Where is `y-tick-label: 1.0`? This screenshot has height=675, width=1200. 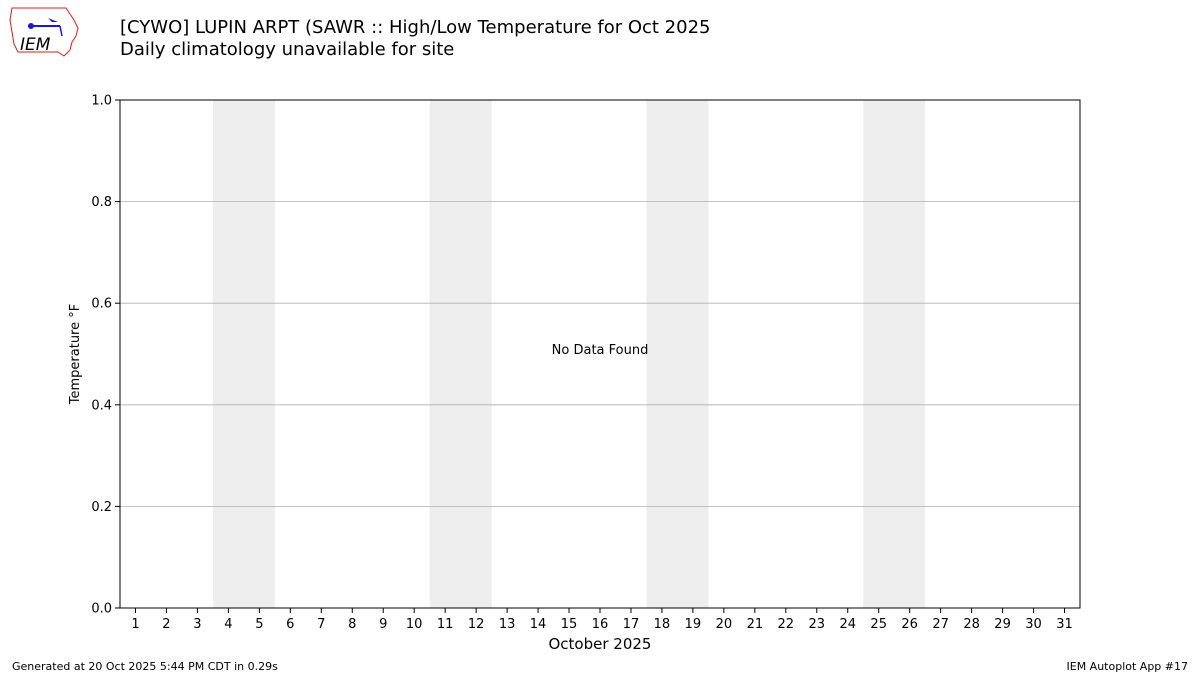
y-tick-label: 1.0 is located at coordinates (101, 101).